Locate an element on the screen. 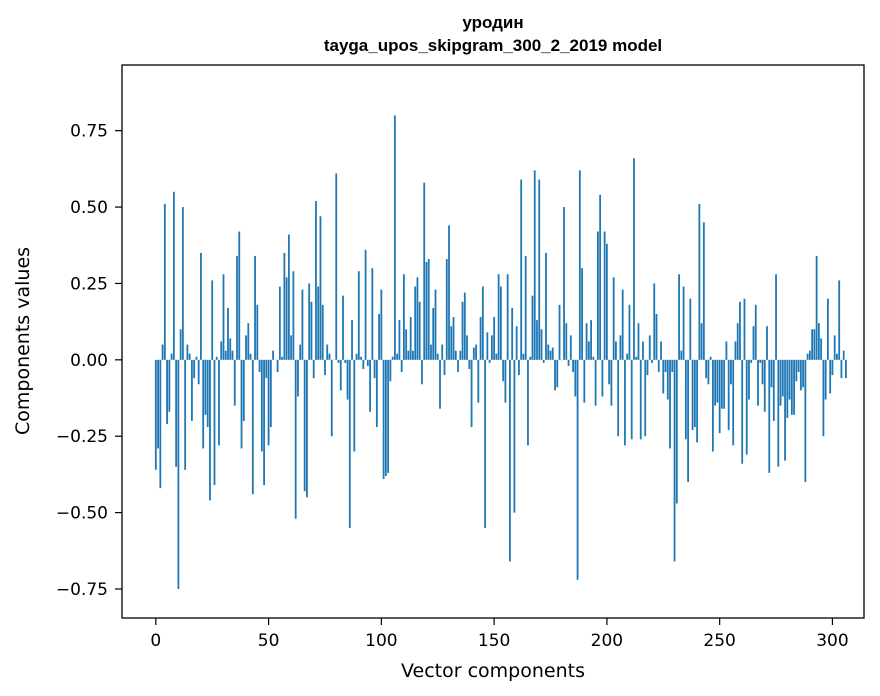  y-tick-label: 0.75 is located at coordinates (89, 132).